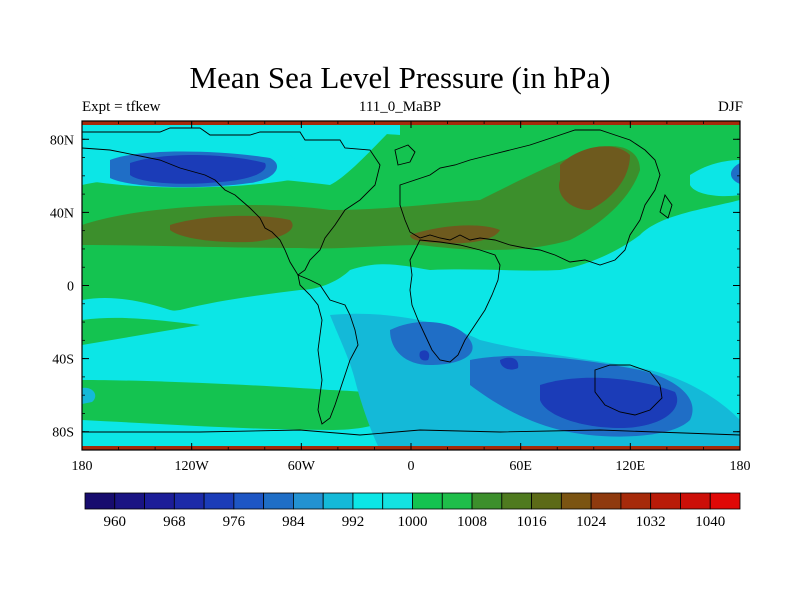 The width and height of the screenshot is (800, 600). Describe the element at coordinates (628, 390) in the screenshot. I see `australia-outline` at that location.